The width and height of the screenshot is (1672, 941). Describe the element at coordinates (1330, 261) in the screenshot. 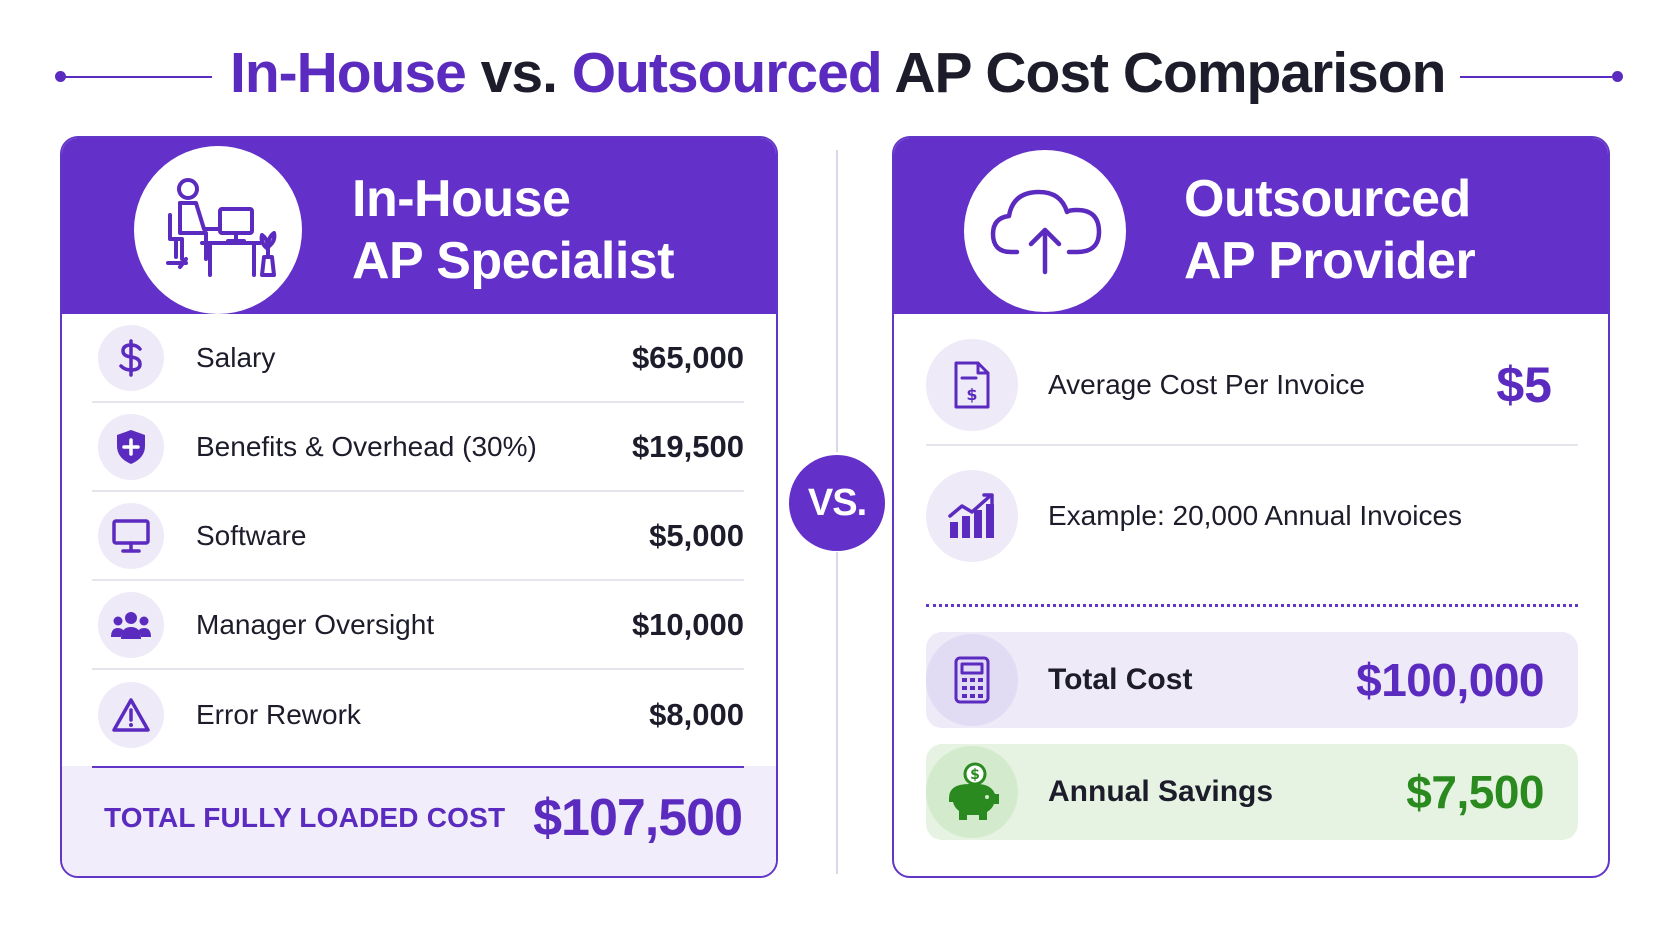

I see `outsourced-title-line2: AP Provider` at that location.